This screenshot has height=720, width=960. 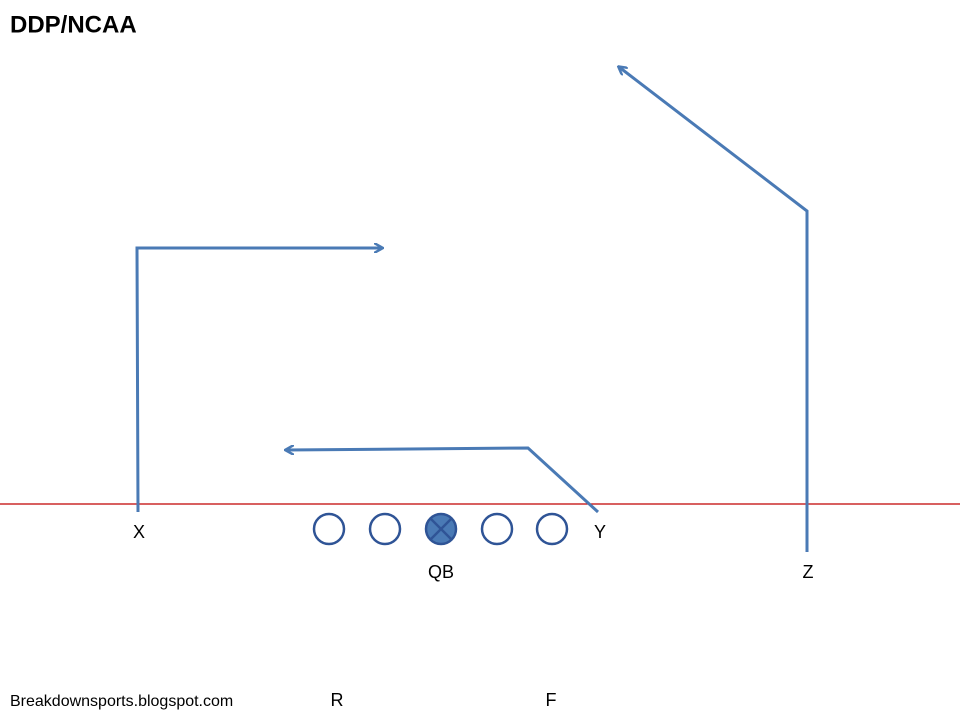 I want to click on player-label: QB, so click(x=441, y=572).